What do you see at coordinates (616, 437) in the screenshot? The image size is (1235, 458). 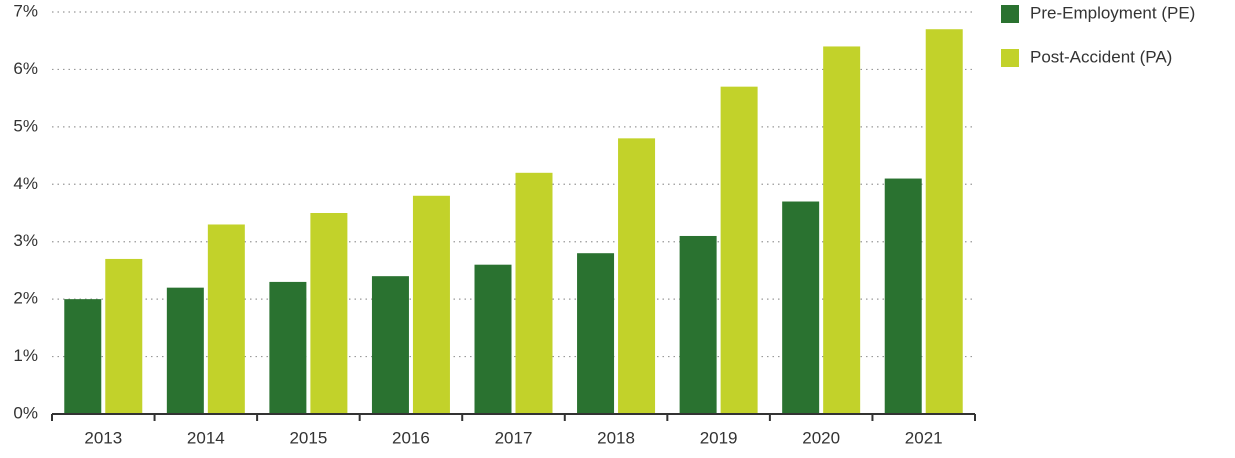 I see `x-tick-label: 2018` at bounding box center [616, 437].